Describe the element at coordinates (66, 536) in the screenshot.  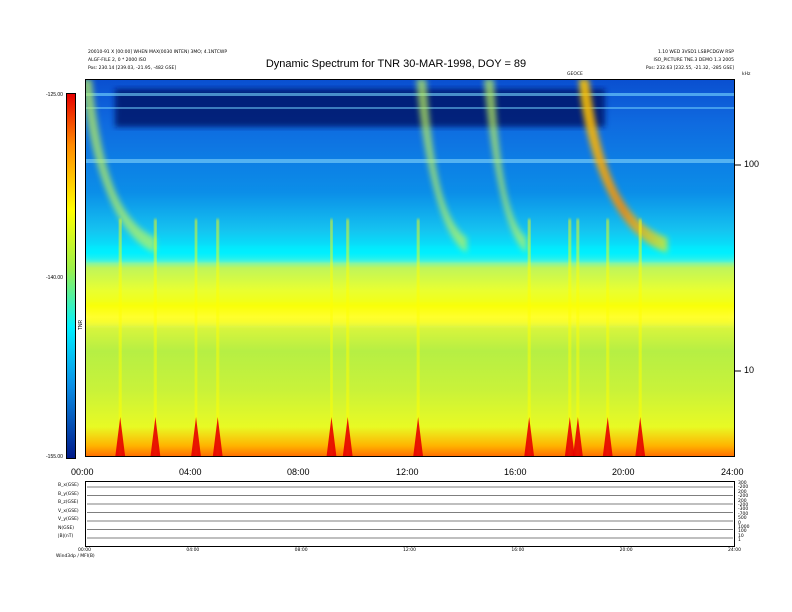
I see `parameter-label-6: |B|(nT)` at that location.